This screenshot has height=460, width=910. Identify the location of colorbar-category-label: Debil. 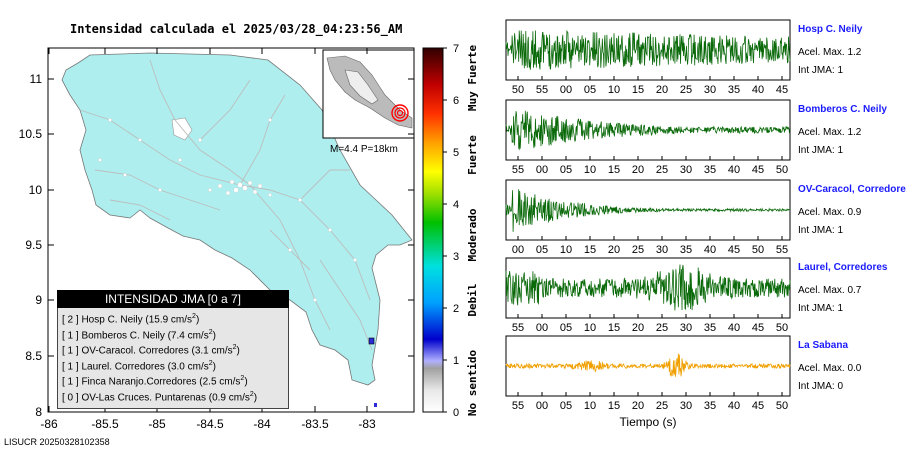
(472, 299).